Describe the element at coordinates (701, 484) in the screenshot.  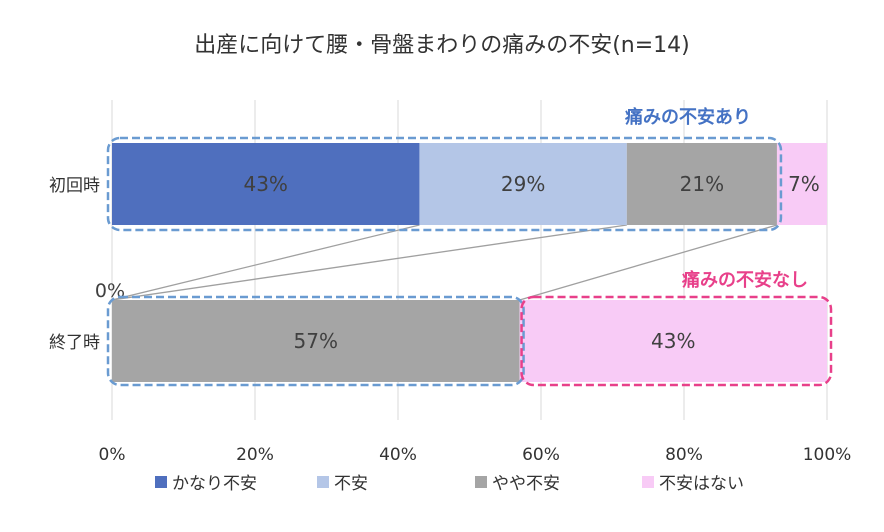
I see `legend-label-3: 不安はない` at that location.